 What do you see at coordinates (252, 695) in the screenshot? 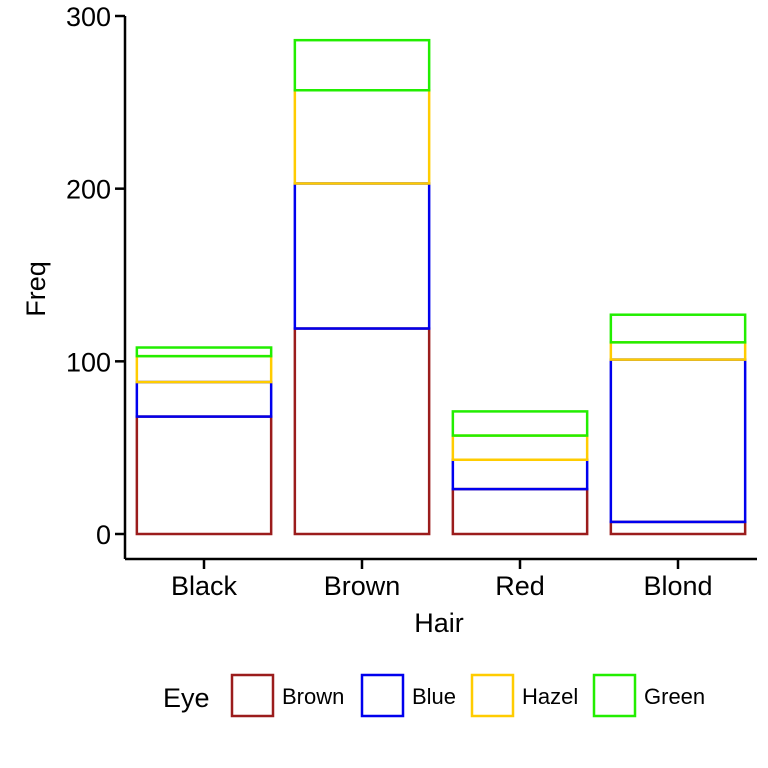
I see `legend-key-brown` at bounding box center [252, 695].